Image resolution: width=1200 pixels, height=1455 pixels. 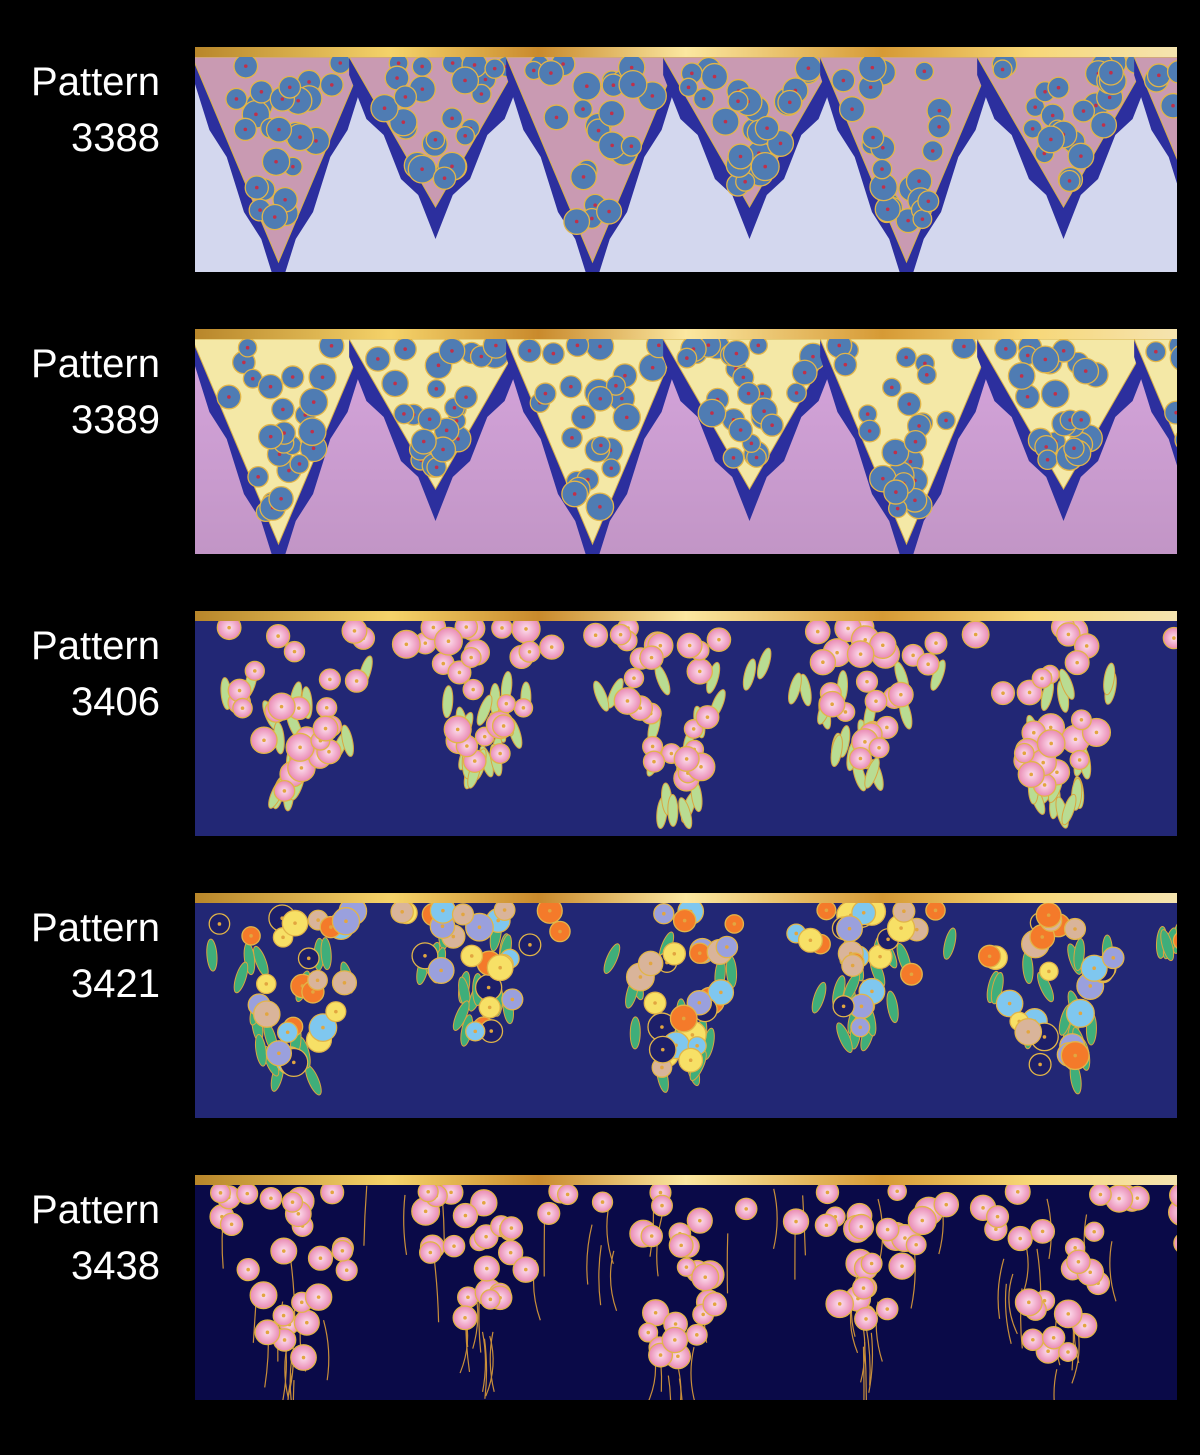 What do you see at coordinates (95, 646) in the screenshot?
I see `pattern-label: Pattern` at bounding box center [95, 646].